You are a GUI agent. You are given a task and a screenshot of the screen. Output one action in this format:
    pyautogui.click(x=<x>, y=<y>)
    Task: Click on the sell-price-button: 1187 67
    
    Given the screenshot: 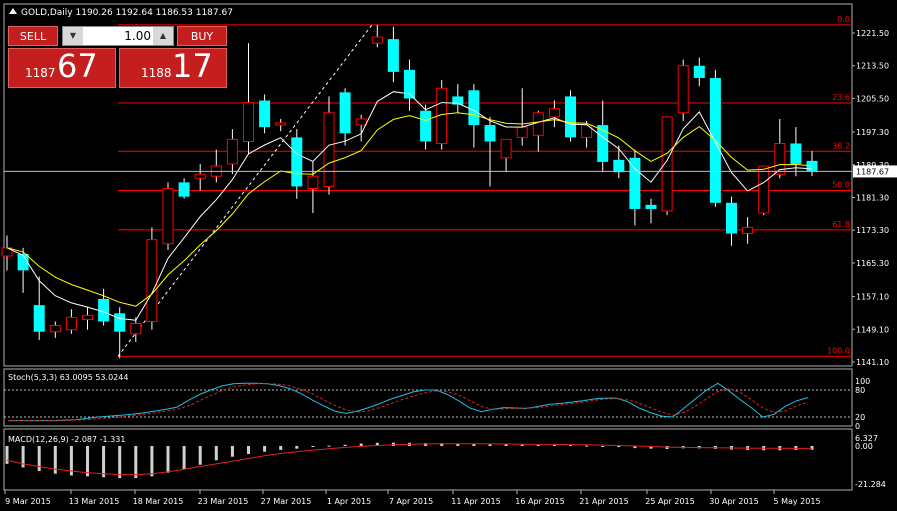 What is the action you would take?
    pyautogui.click(x=62, y=67)
    